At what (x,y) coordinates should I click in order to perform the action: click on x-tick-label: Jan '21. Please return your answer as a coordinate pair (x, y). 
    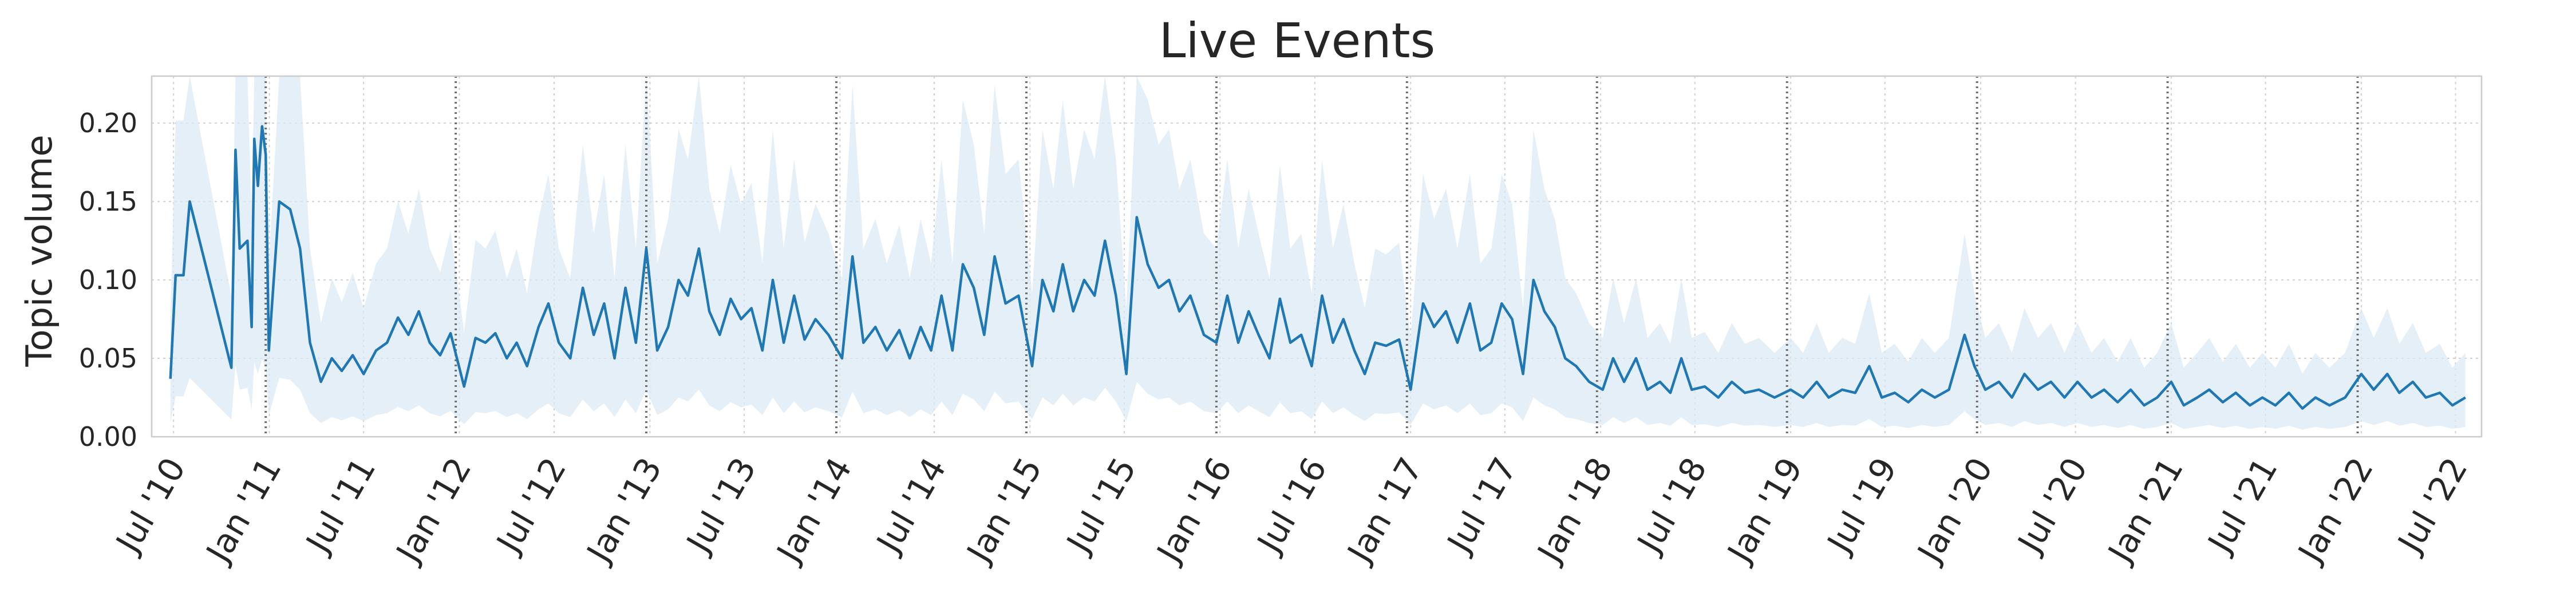
    Looking at the image, I should click on (2145, 511).